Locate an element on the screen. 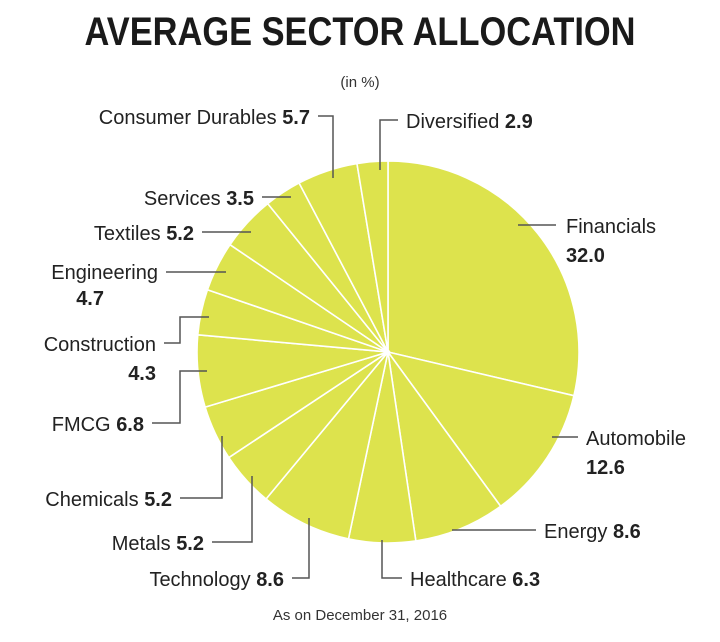  leader-line-chemicals is located at coordinates (201, 467).